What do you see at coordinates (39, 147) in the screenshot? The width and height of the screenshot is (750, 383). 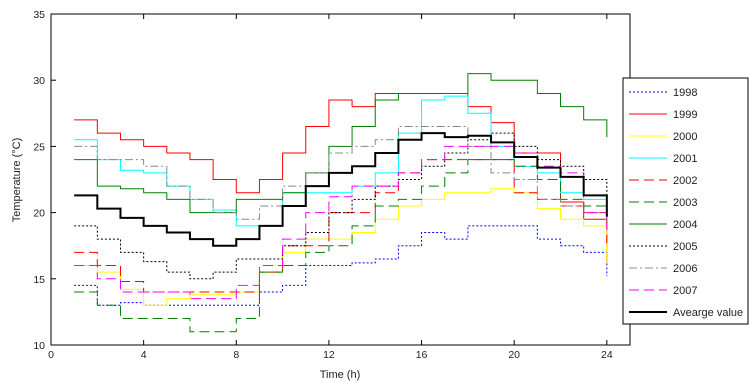 I see `y-tick-label: 25` at bounding box center [39, 147].